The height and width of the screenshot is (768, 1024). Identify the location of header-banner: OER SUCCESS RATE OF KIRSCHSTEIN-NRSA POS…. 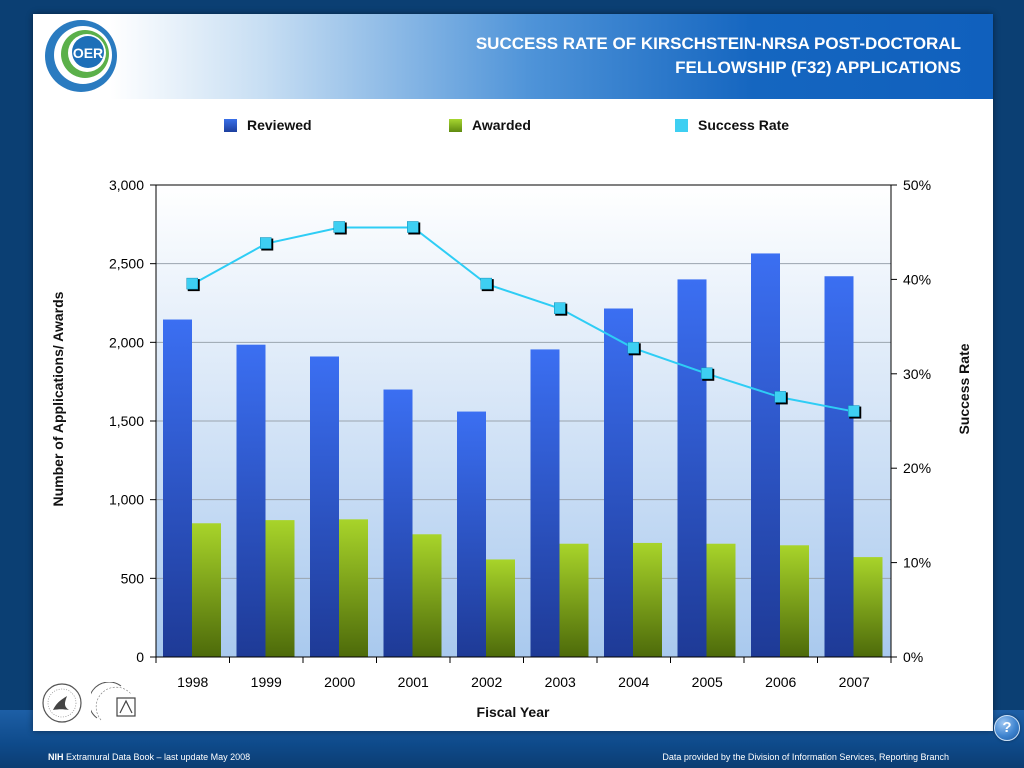
(513, 56).